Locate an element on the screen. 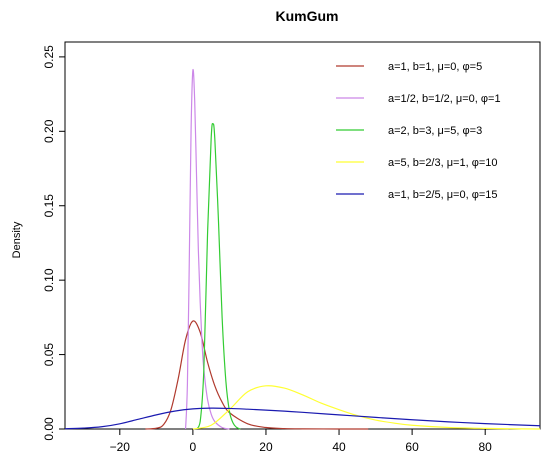 Image resolution: width=550 pixels, height=462 pixels. y-tick-label: 0.25 is located at coordinates (49, 57).